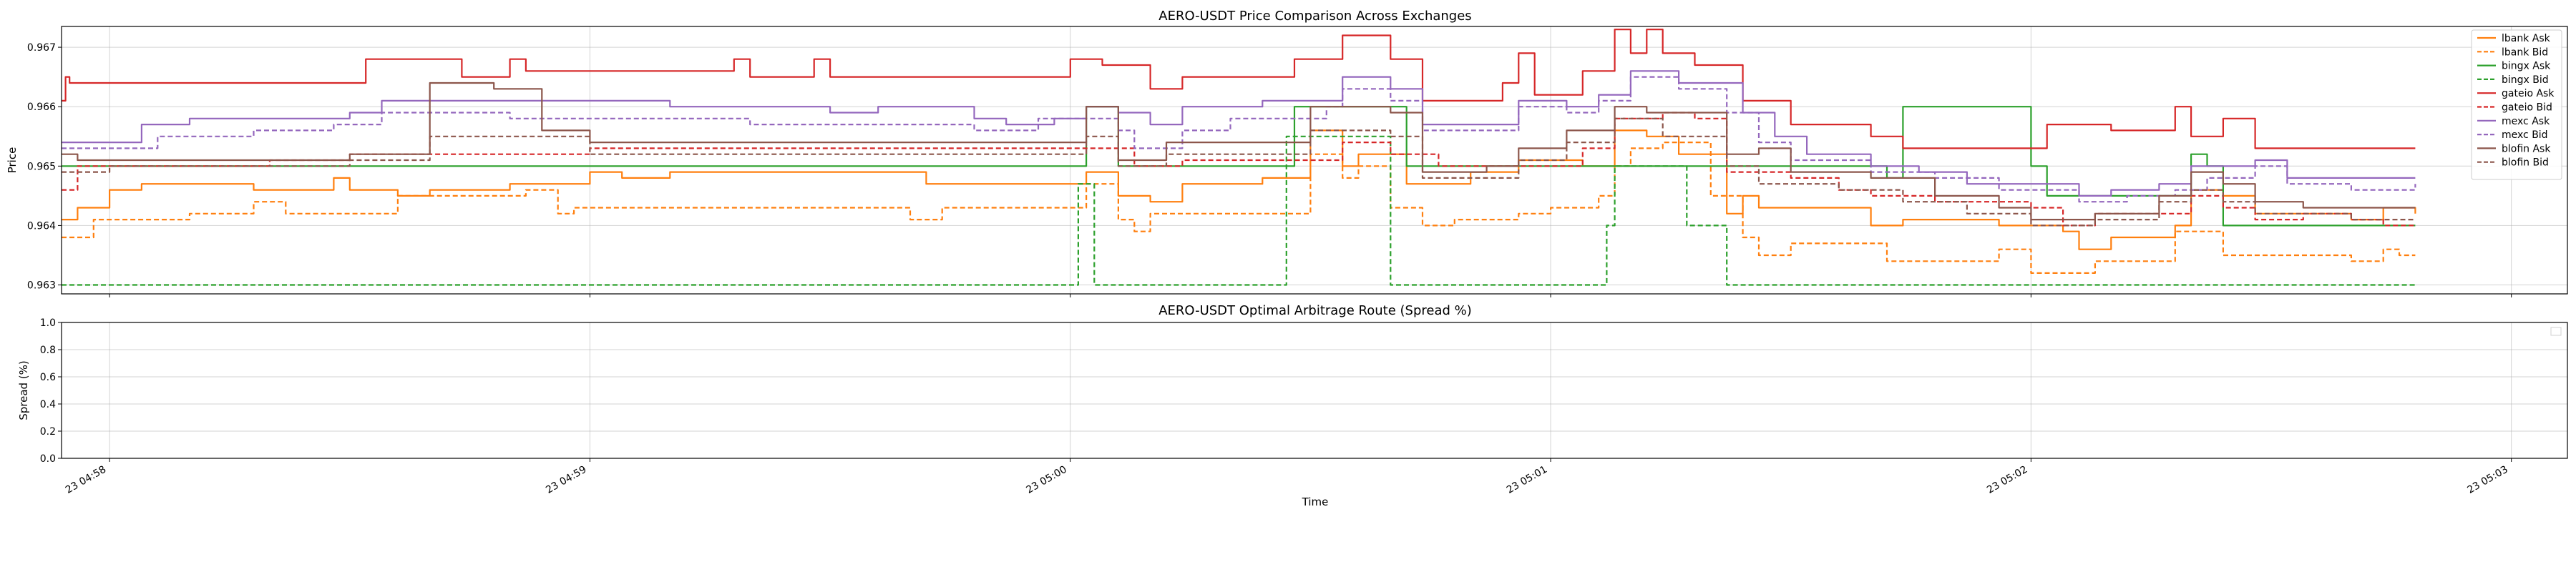  I want to click on spread-y-tick-label: 1.0, so click(48, 323).